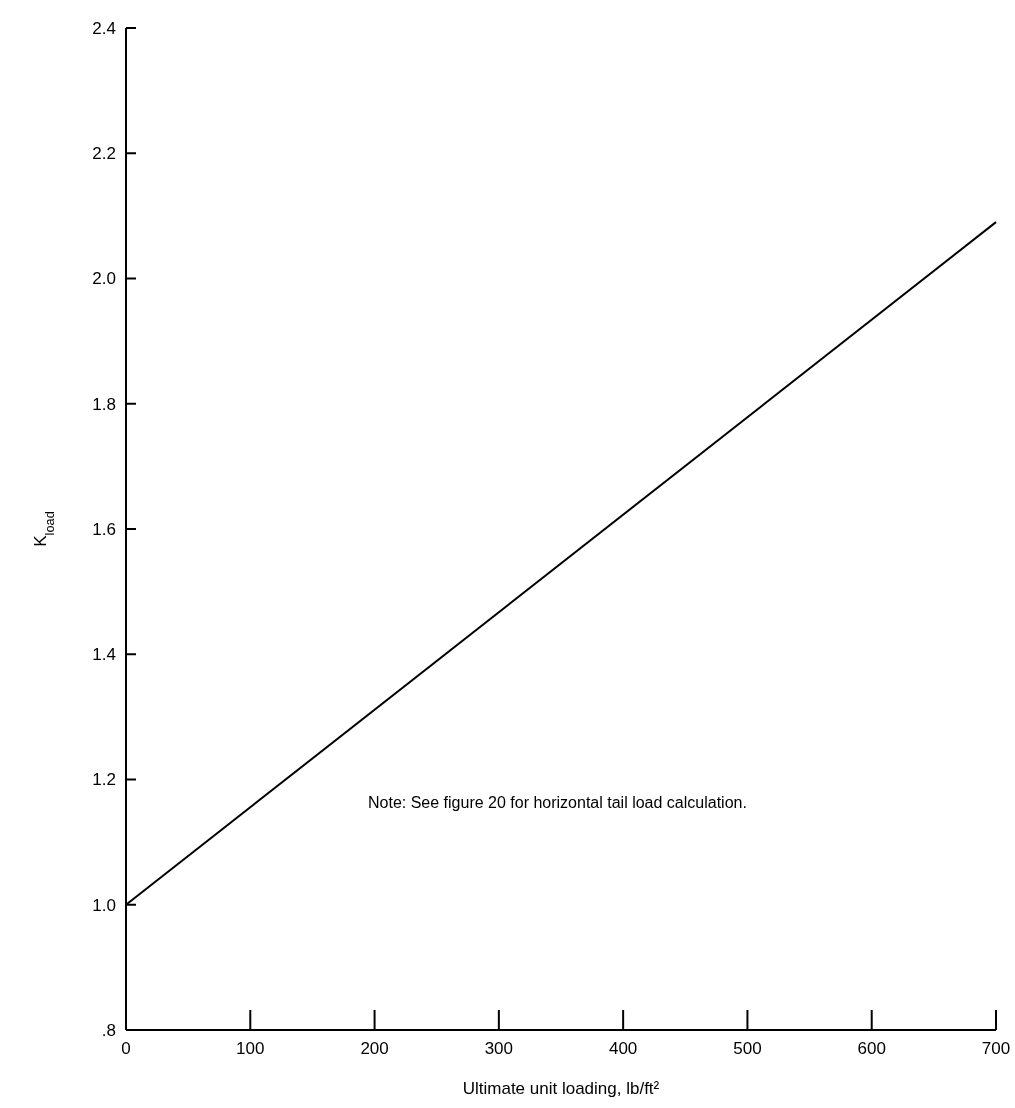 This screenshot has height=1108, width=1015. I want to click on x-tick-label: 600, so click(871, 1048).